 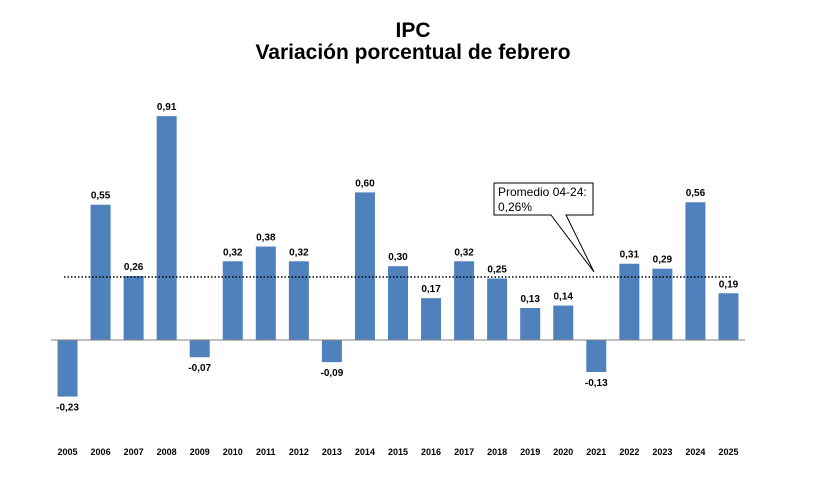 I want to click on bar-2007, so click(x=133, y=308).